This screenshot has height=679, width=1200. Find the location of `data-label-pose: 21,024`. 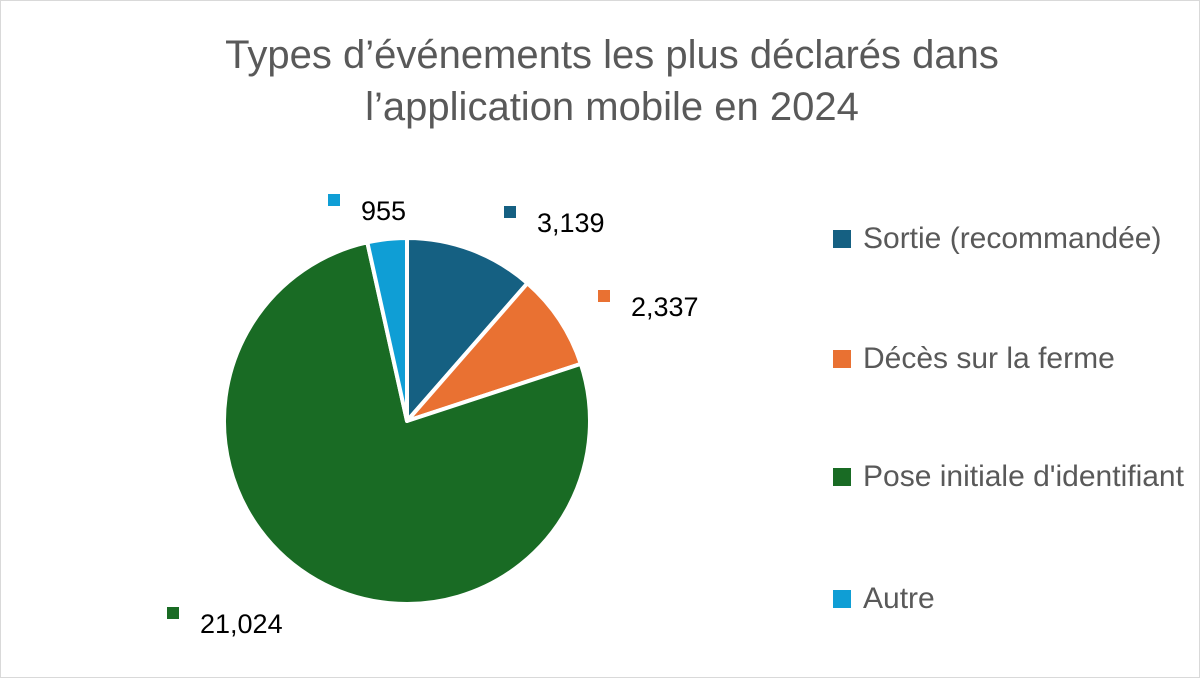

data-label-pose: 21,024 is located at coordinates (241, 624).